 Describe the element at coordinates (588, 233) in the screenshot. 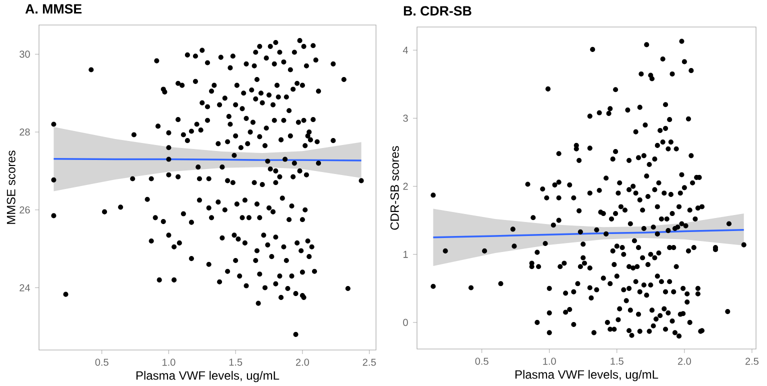

I see `line-series` at that location.